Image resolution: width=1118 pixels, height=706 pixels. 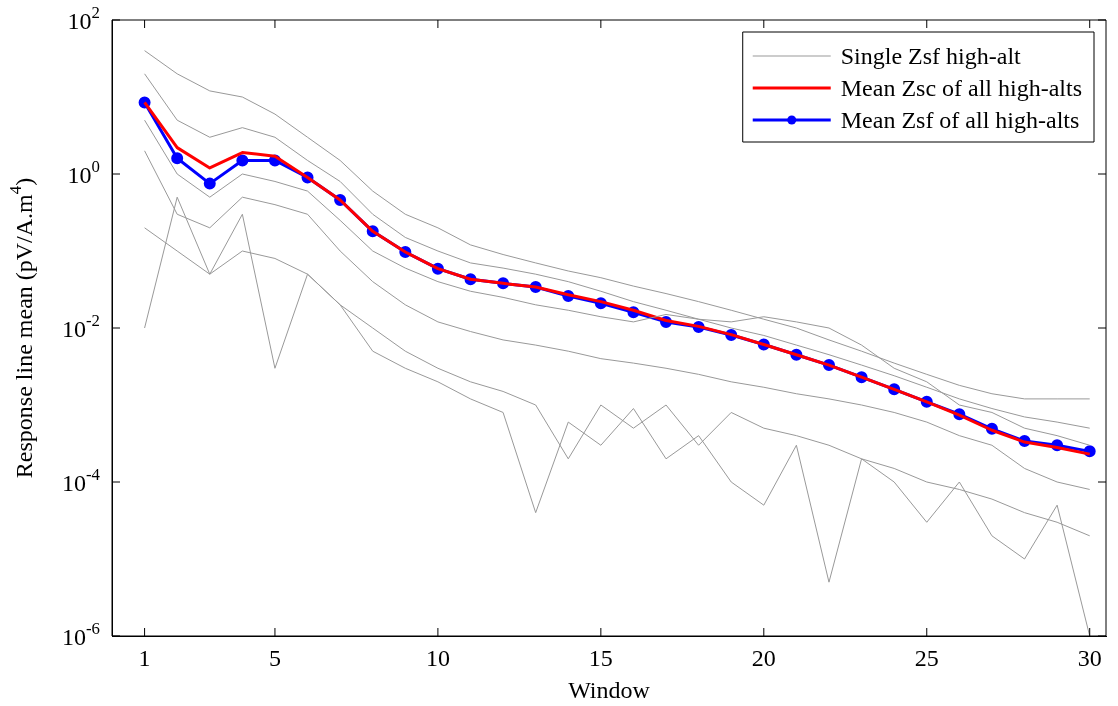 I want to click on legend-label: Mean Zsc of all high-alts, so click(x=961, y=88).